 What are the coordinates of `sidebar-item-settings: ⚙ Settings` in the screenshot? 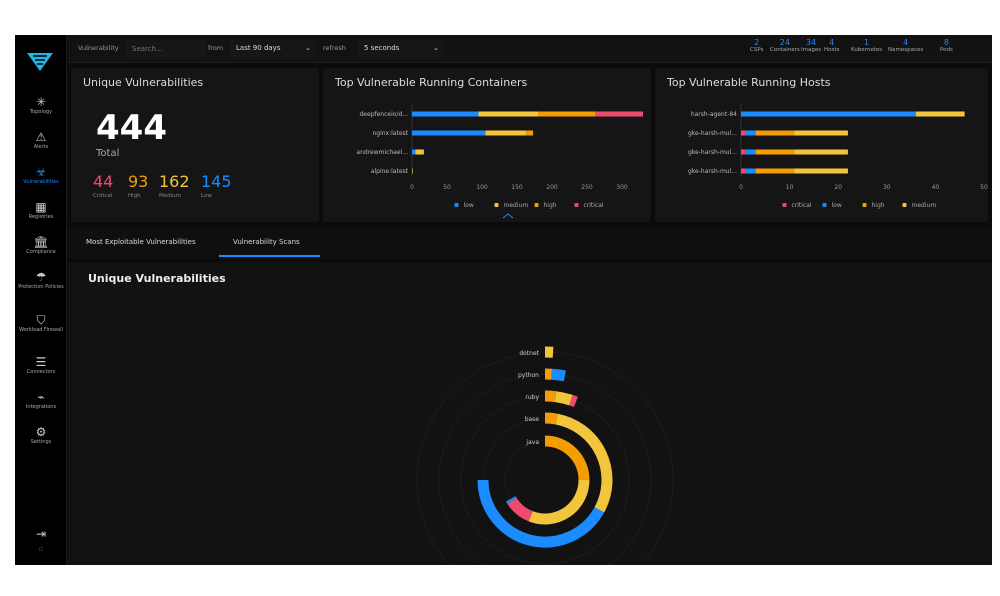 It's located at (41, 435).